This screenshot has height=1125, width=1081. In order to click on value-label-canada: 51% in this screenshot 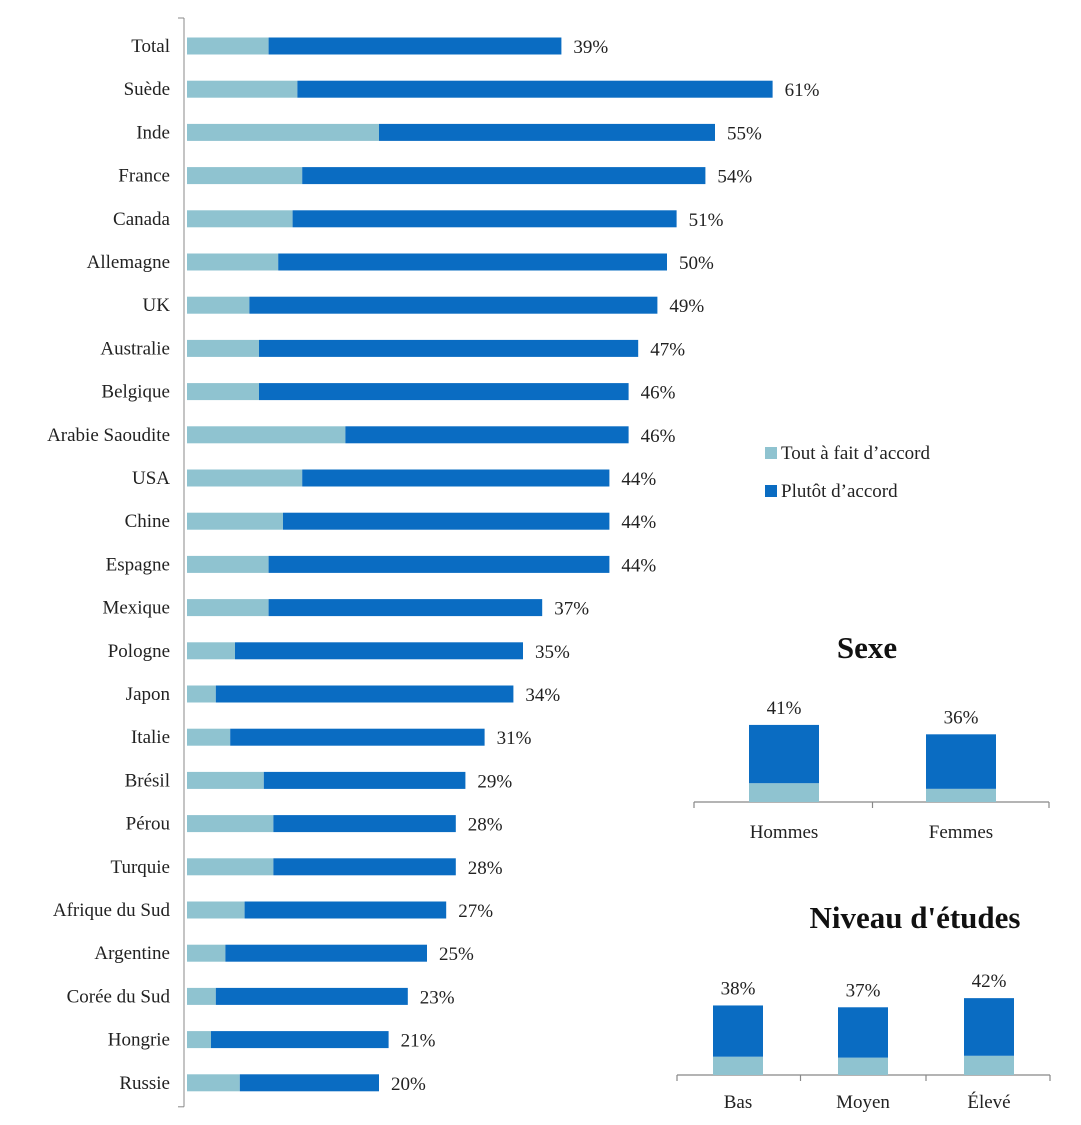, I will do `click(706, 220)`.